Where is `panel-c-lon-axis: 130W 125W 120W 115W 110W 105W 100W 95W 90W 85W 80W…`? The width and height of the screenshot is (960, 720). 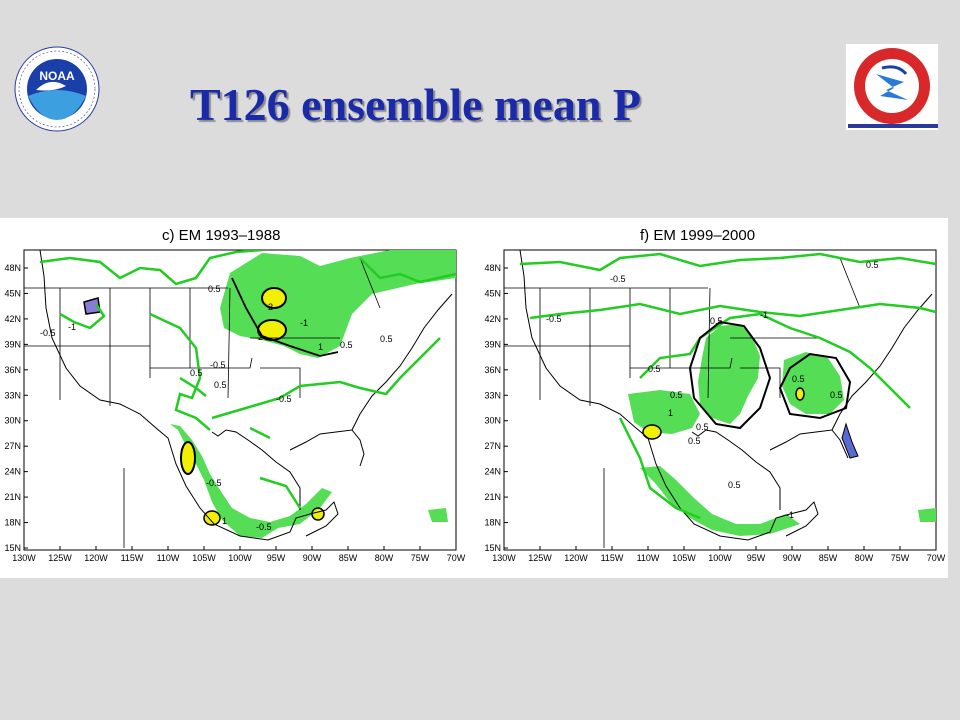
panel-c-lon-axis: 130W 125W 120W 115W 110W 105W 100W 95W 90W 85W 80W… is located at coordinates (239, 554).